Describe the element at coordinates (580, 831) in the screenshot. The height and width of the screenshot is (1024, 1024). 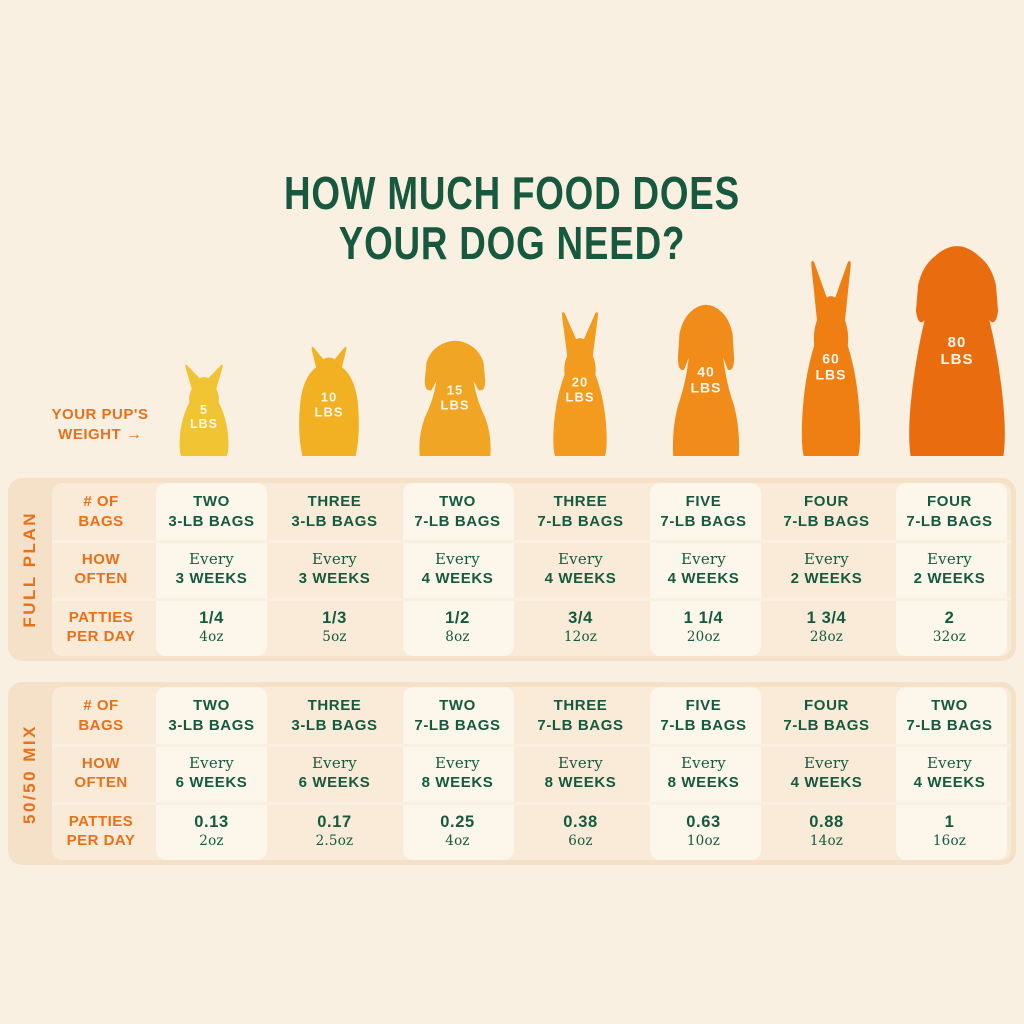
I see `table-cell: 0.38 6oz` at that location.